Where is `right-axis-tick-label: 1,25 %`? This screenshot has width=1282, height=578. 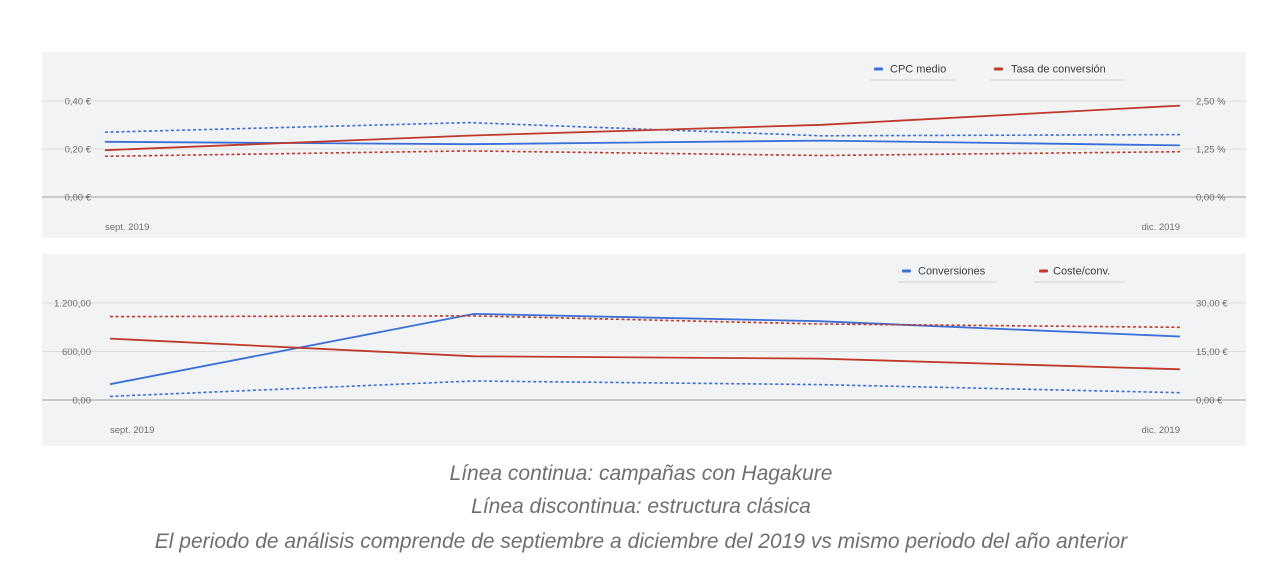
right-axis-tick-label: 1,25 % is located at coordinates (1211, 150).